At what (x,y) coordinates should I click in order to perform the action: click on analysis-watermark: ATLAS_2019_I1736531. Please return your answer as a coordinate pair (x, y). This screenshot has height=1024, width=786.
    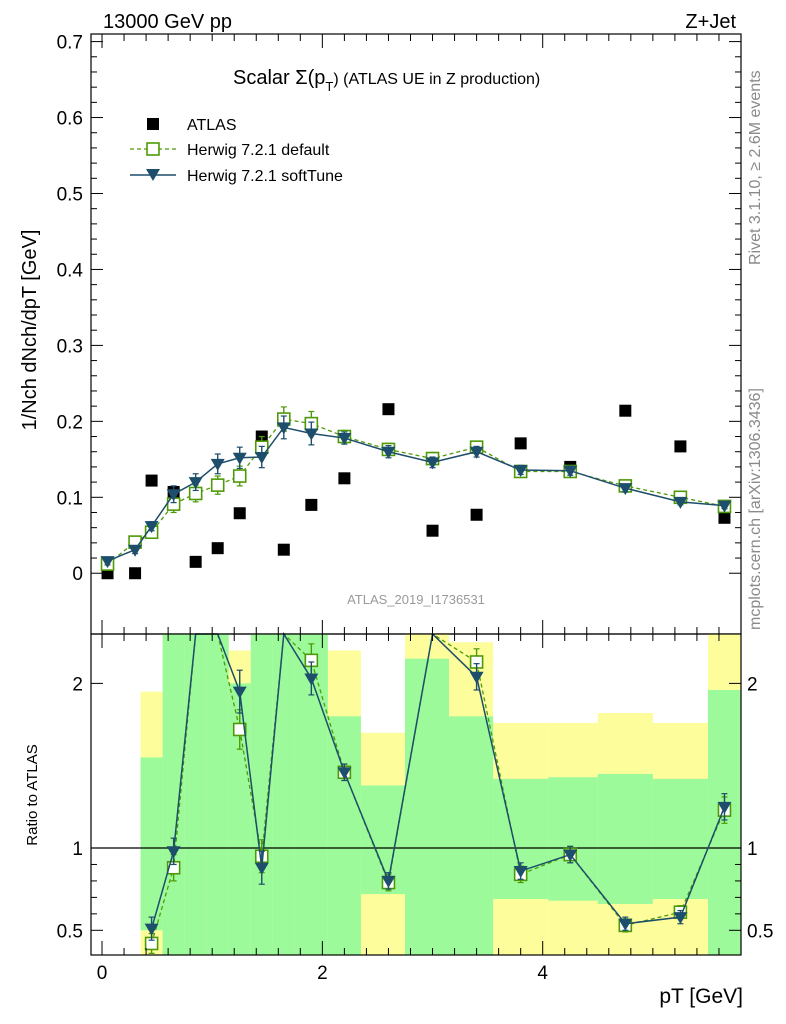
    Looking at the image, I should click on (416, 599).